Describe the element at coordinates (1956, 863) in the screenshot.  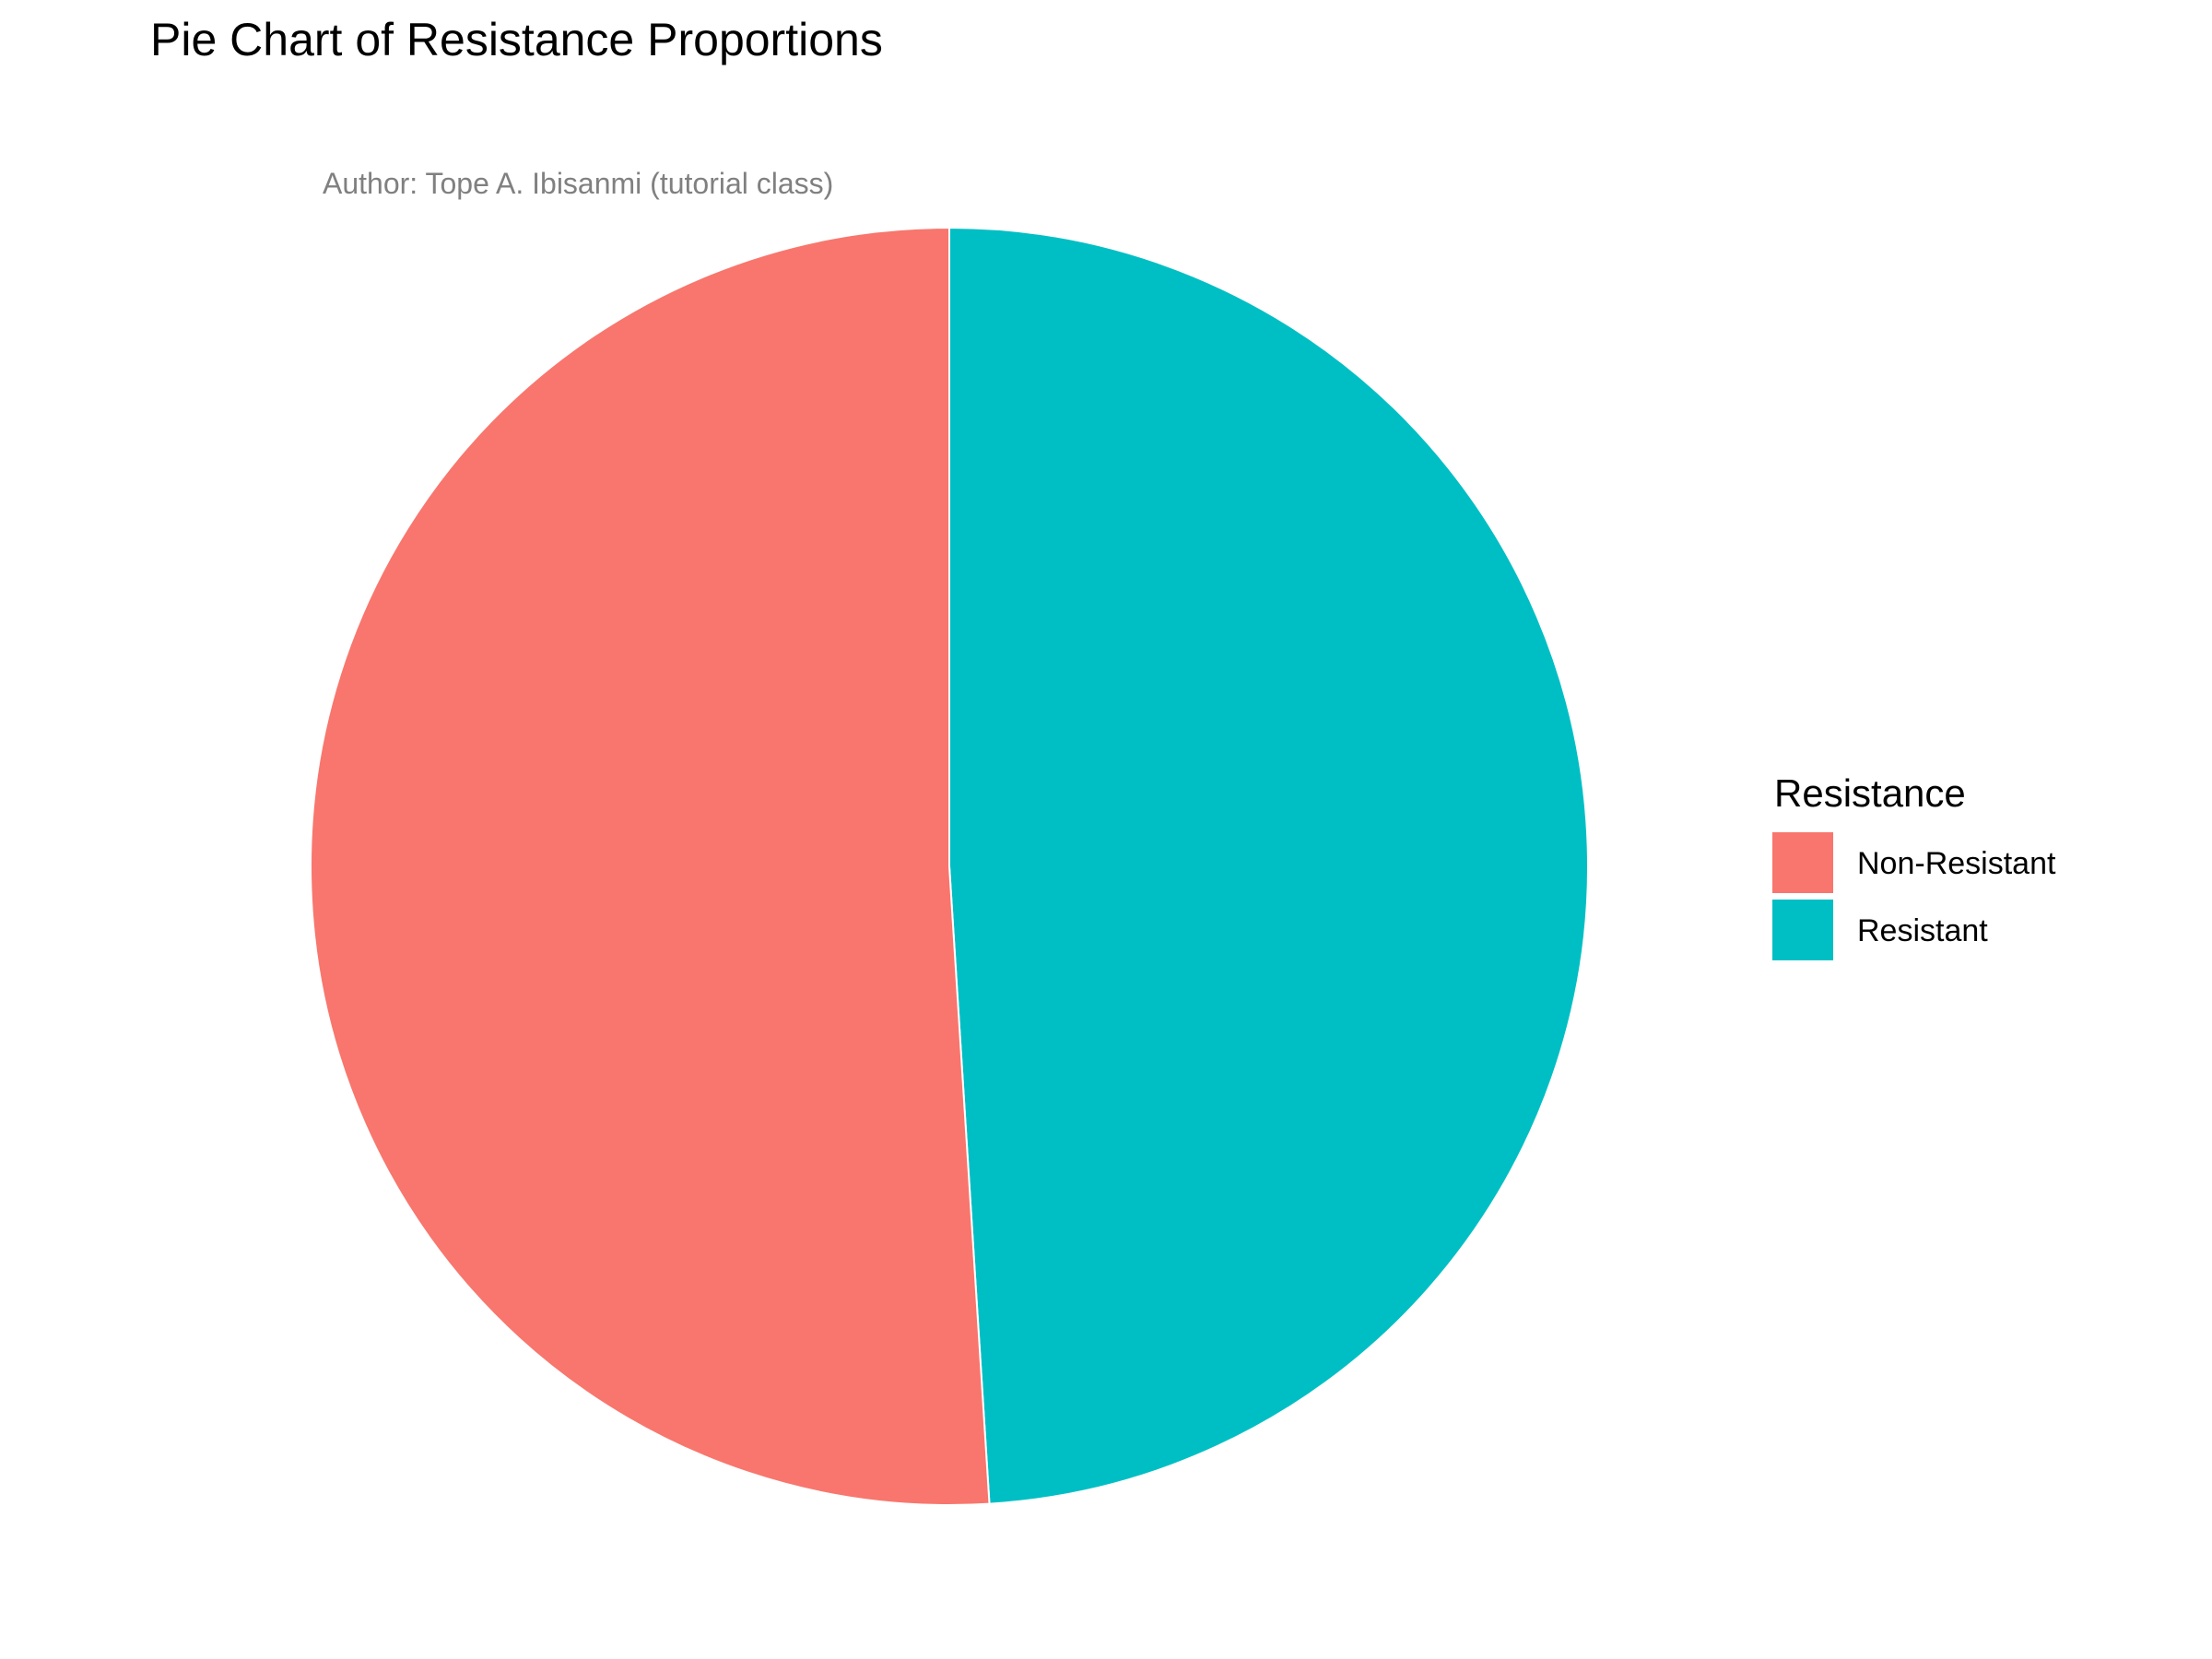
I see `legend-label-non-resistant: Non-Resistant` at that location.